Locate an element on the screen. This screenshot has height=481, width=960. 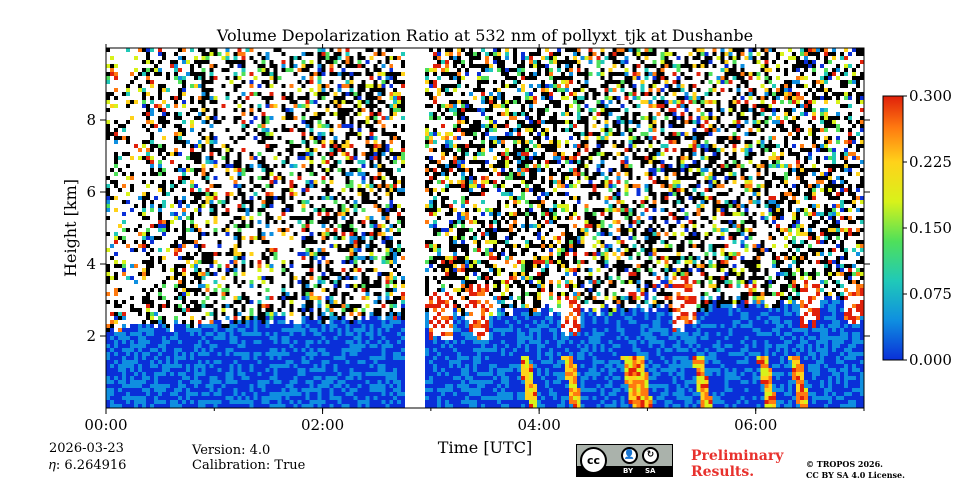
date-text: 2026-03-23 is located at coordinates (86, 448).